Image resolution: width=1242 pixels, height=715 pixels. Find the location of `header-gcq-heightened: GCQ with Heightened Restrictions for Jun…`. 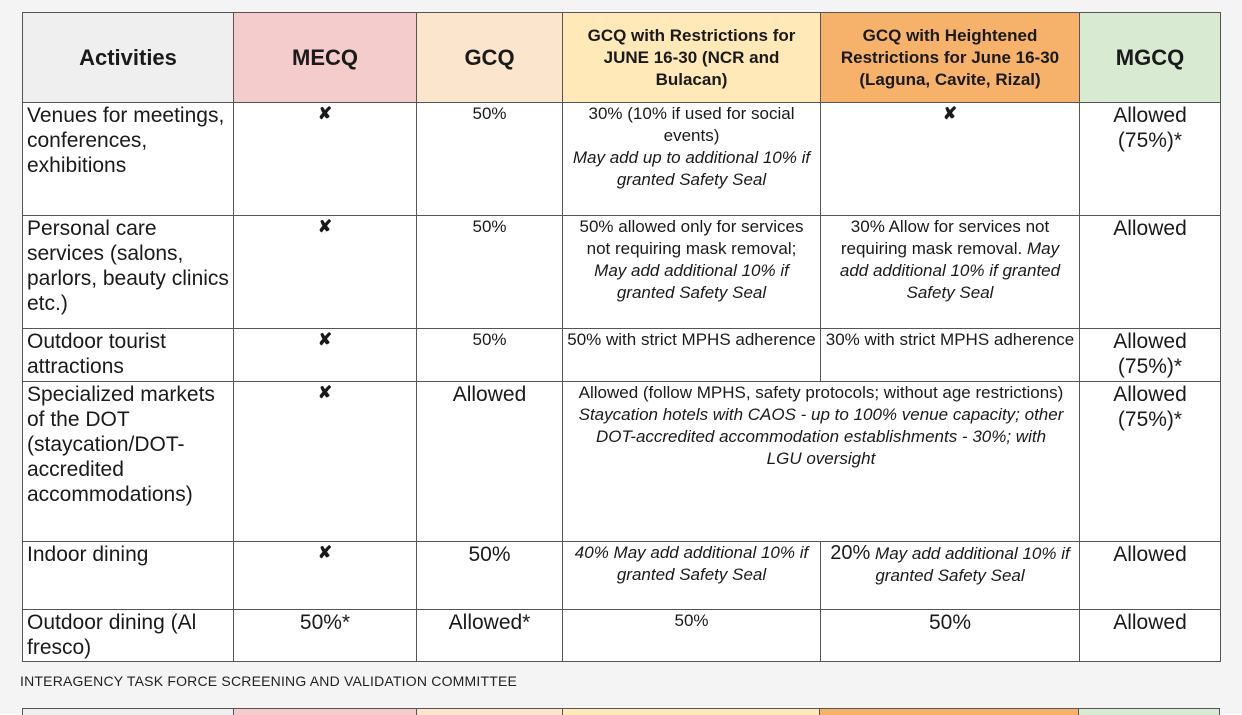

header-gcq-heightened: GCQ with Heightened Restrictions for Jun… is located at coordinates (950, 57).